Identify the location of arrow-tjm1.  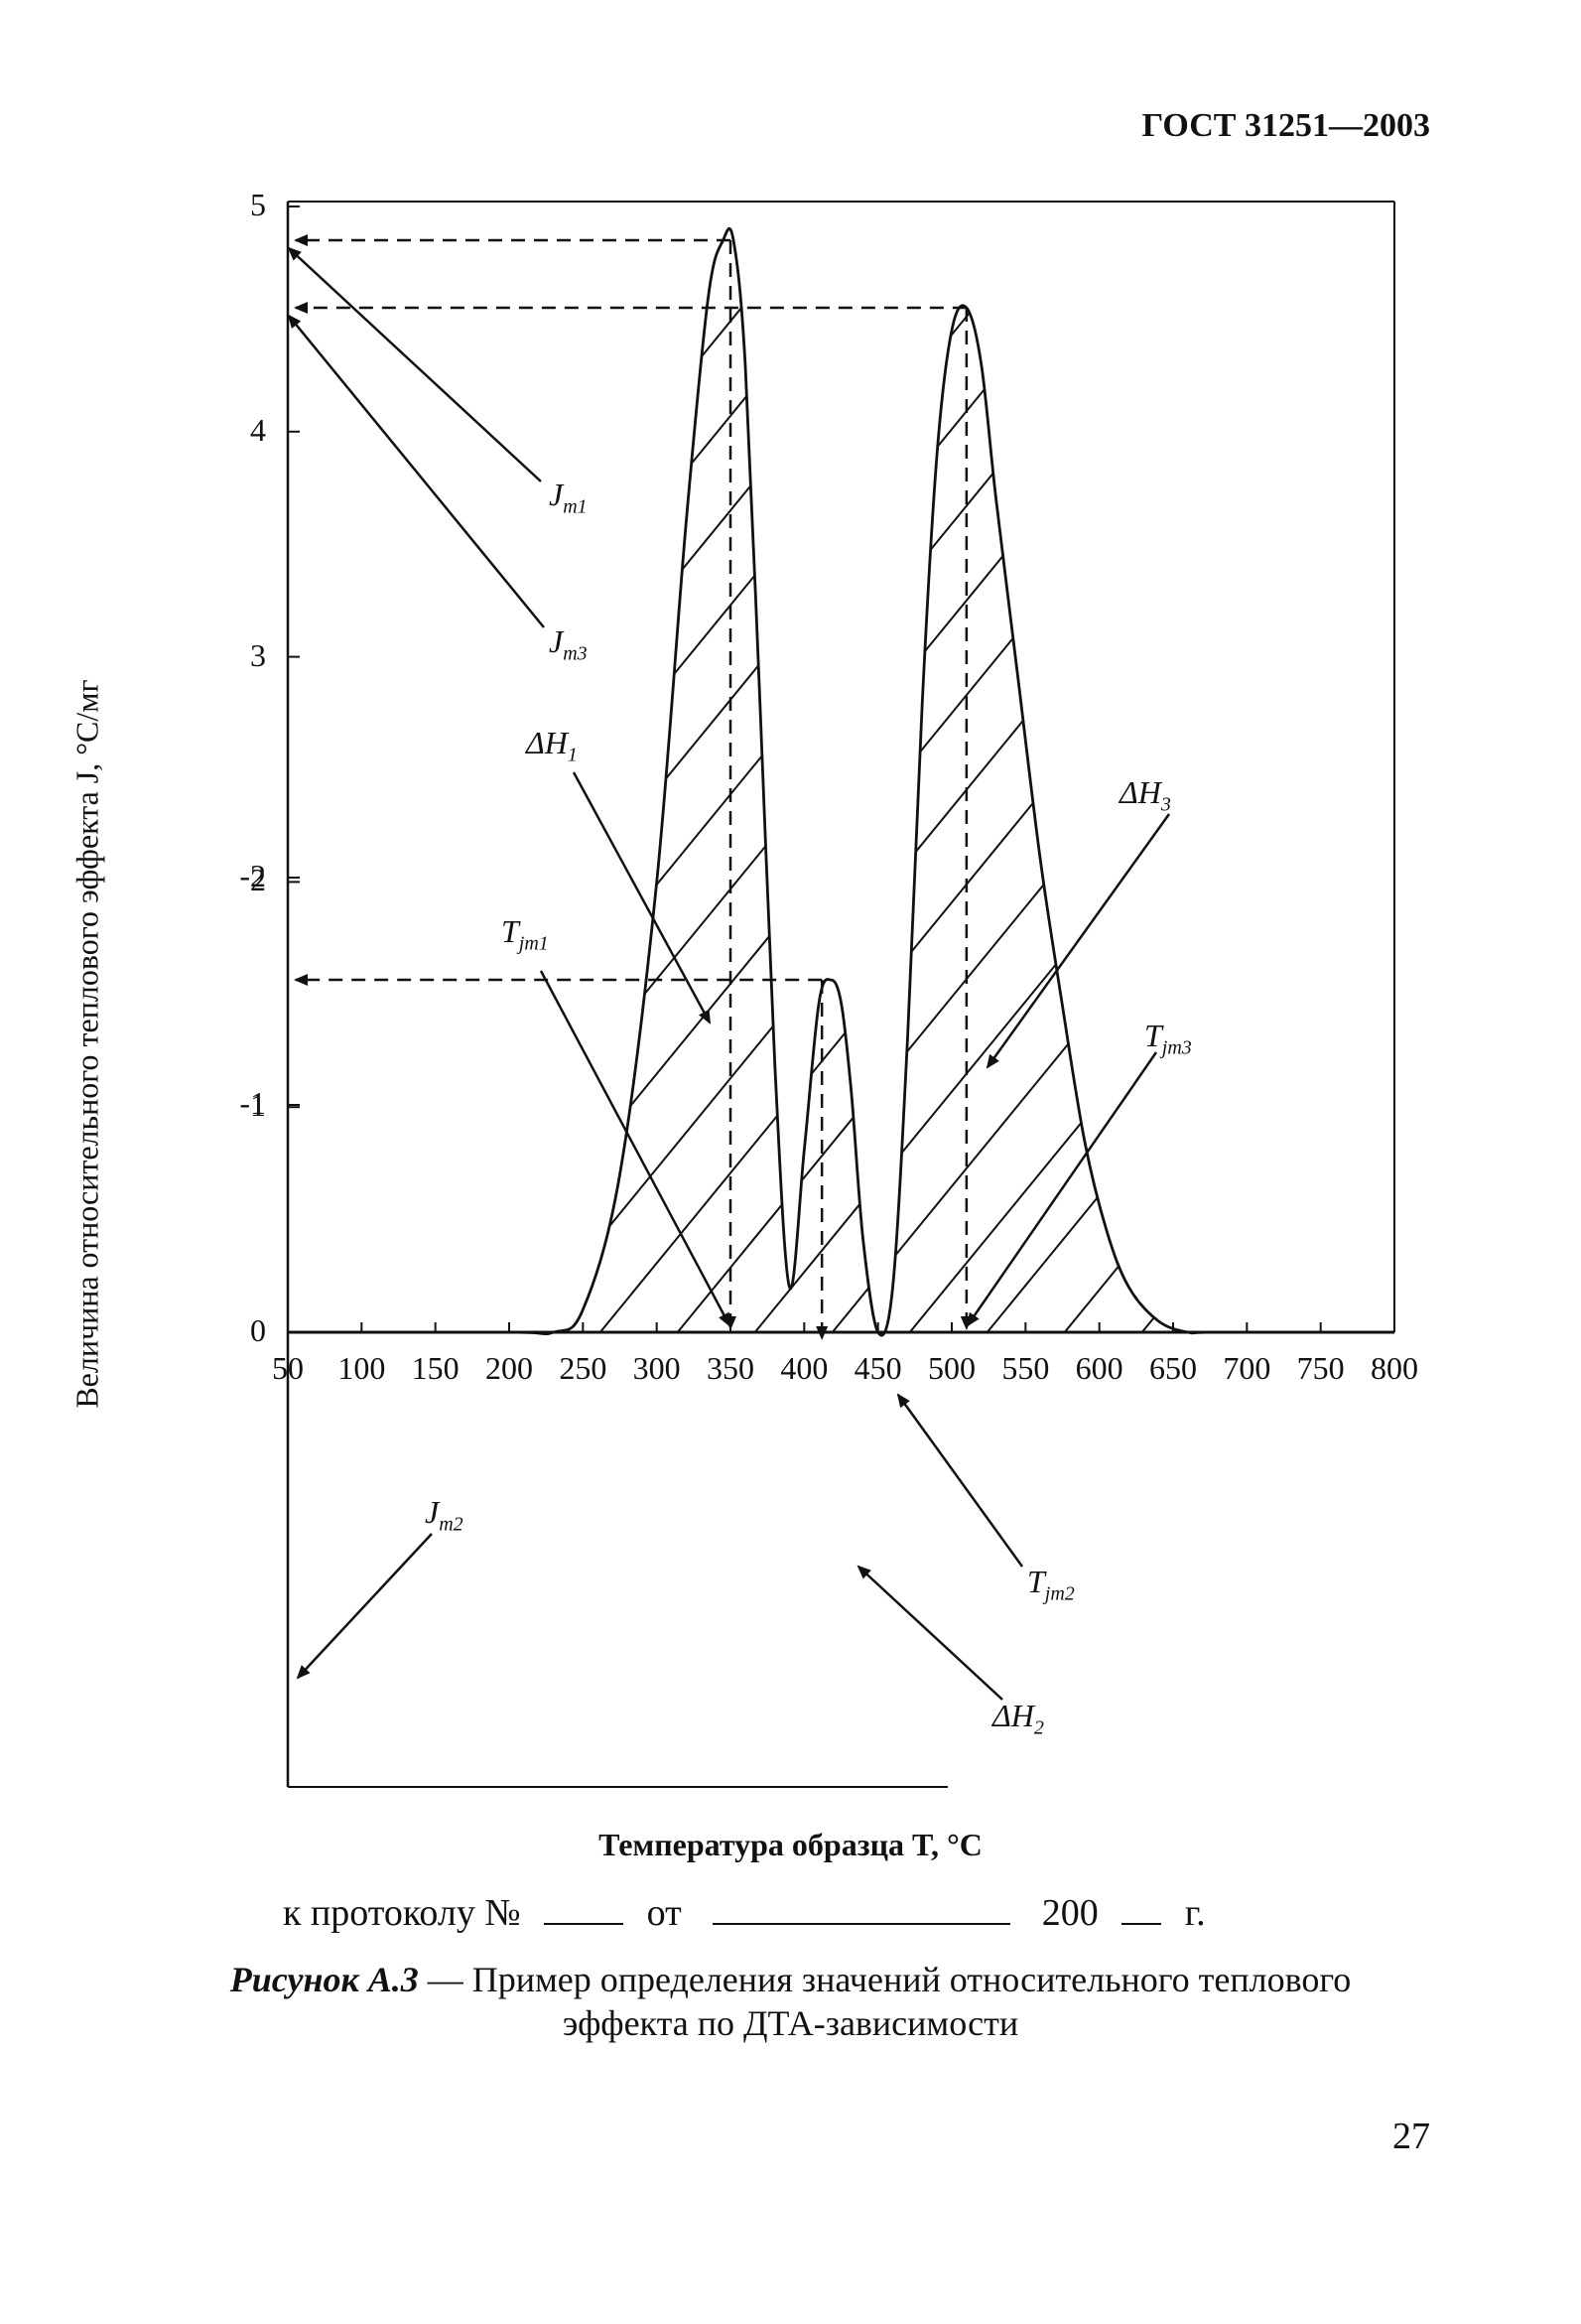
(635, 1148).